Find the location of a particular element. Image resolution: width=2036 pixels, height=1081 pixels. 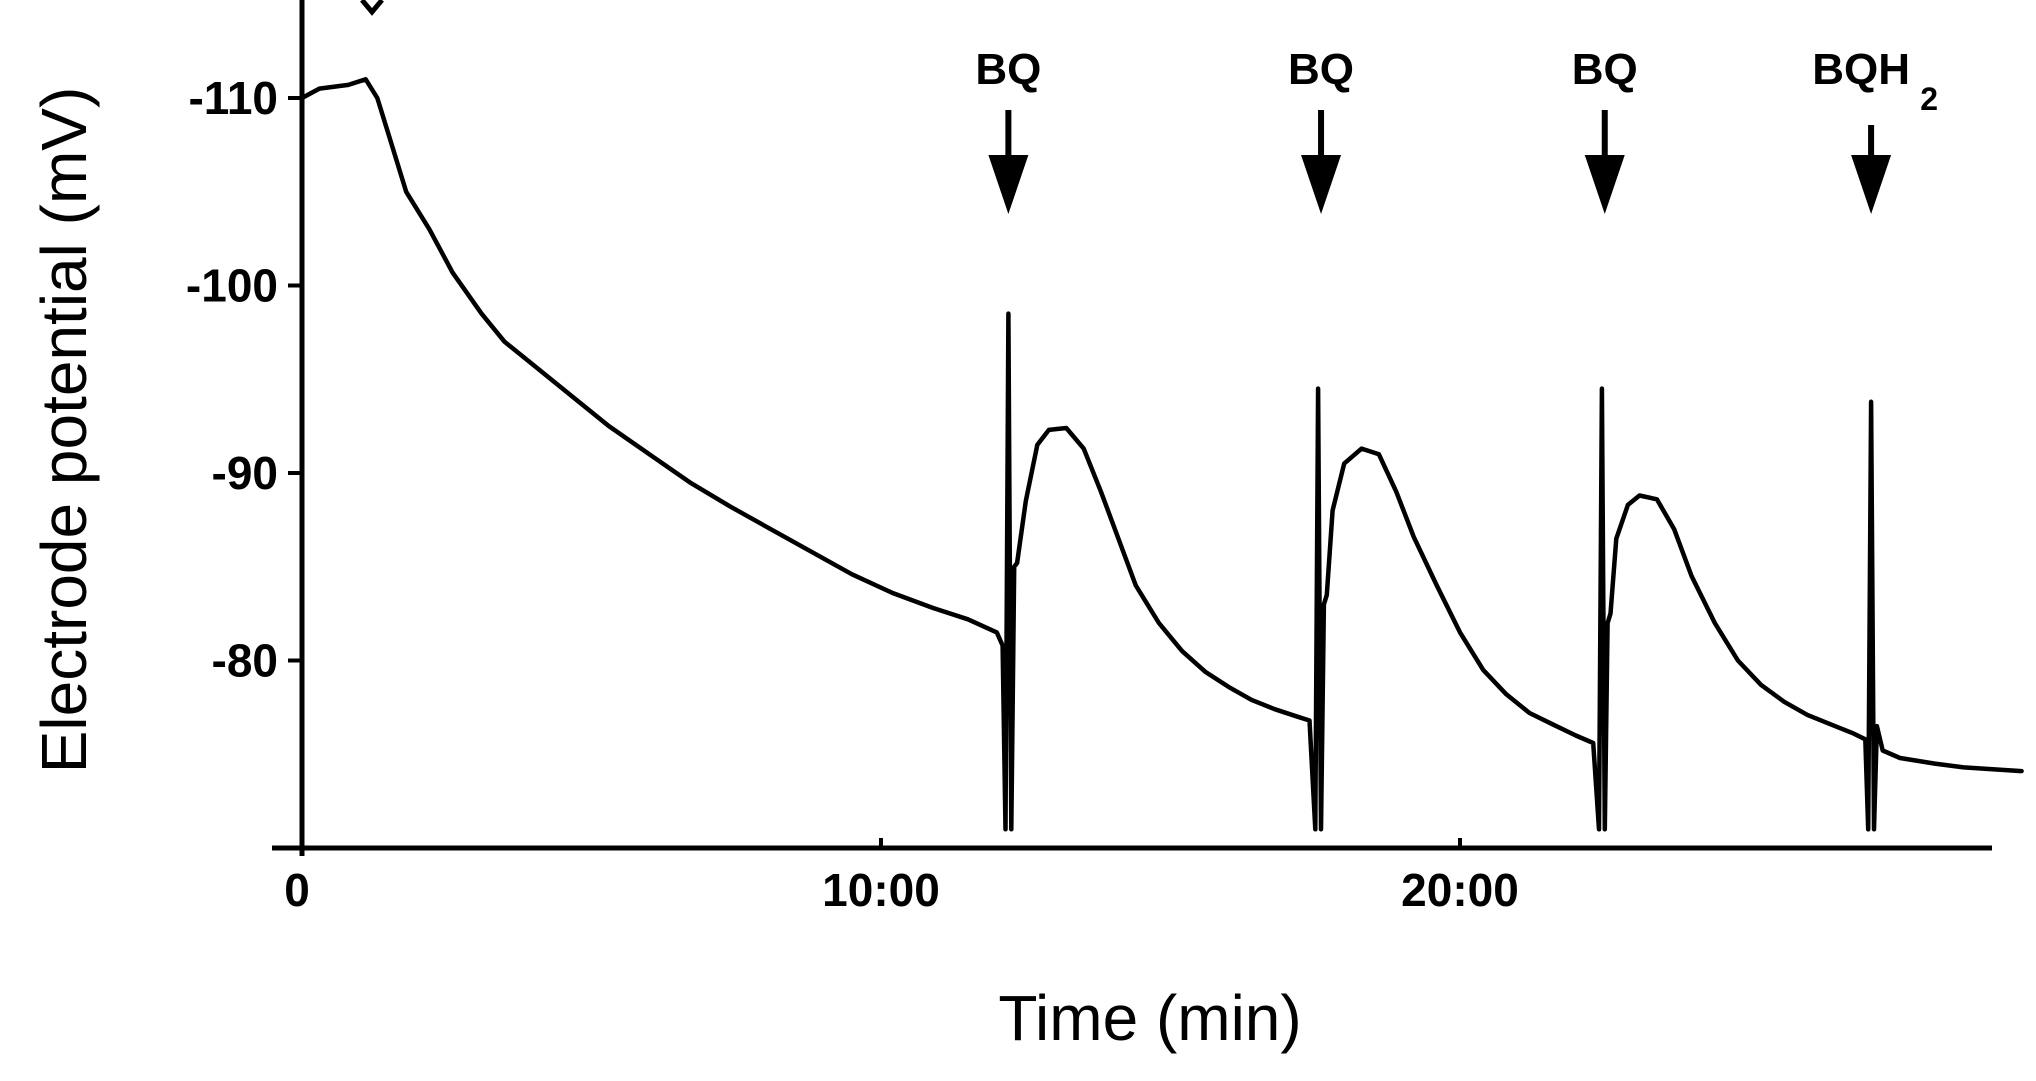

y-tick-label: -100 is located at coordinates (232, 286).